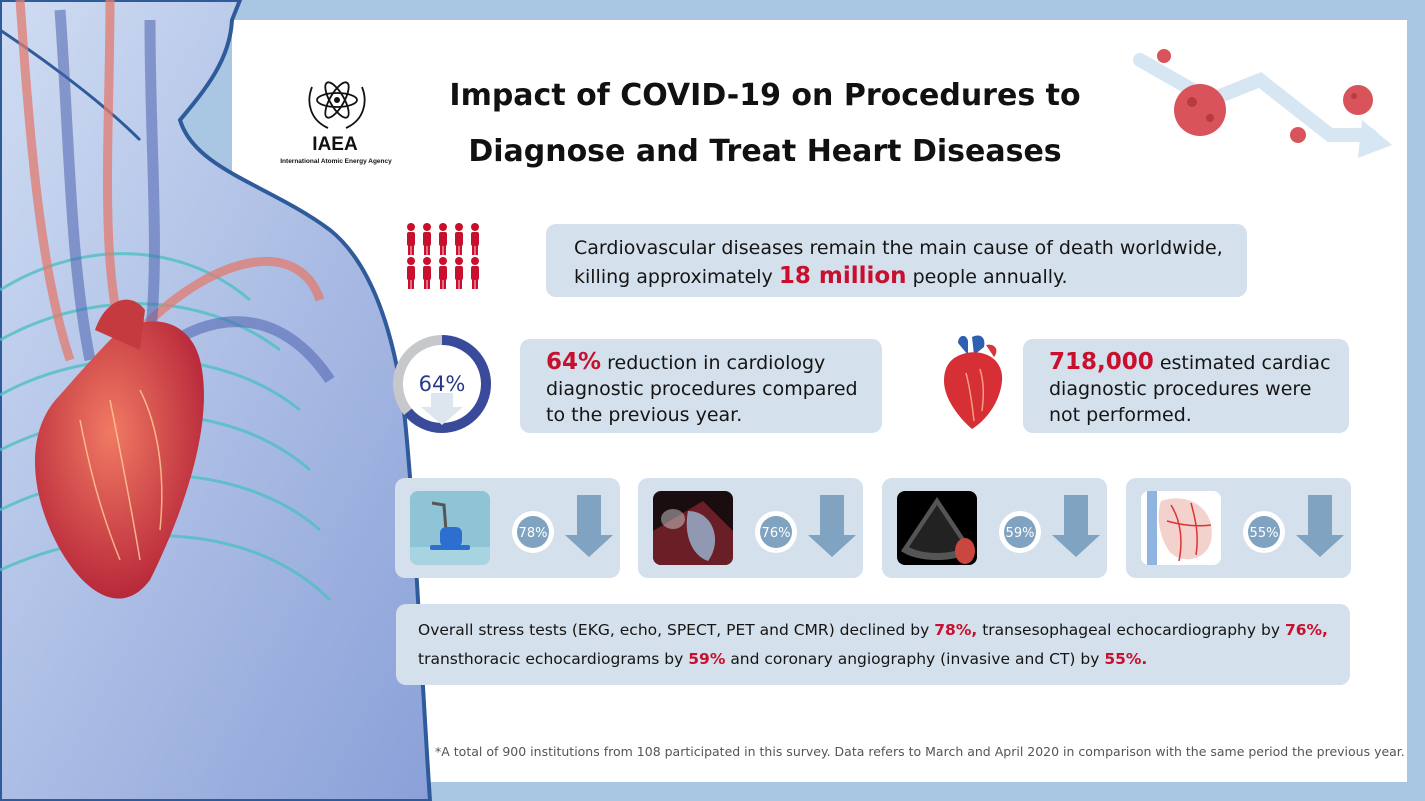  Describe the element at coordinates (336, 161) in the screenshot. I see `logo-subtitle: International Atomic Energy Agency` at that location.